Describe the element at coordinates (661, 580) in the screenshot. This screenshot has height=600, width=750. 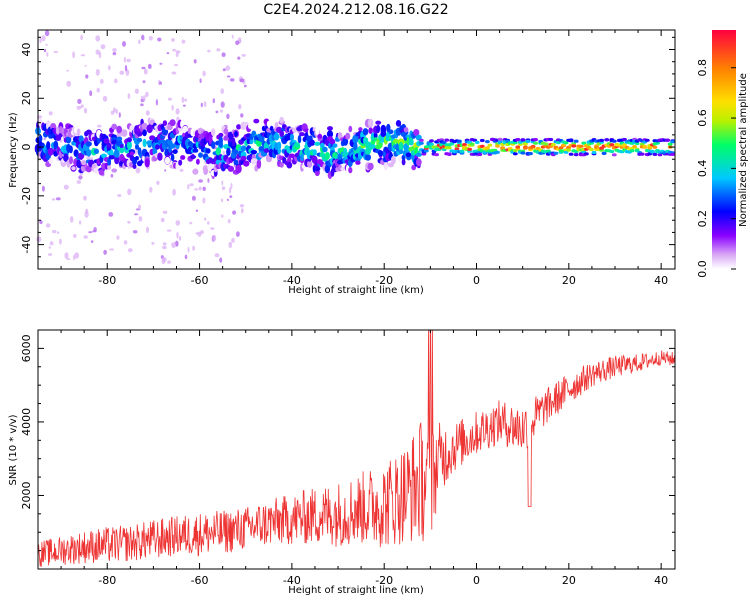
I see `x-tick-label: 40` at that location.